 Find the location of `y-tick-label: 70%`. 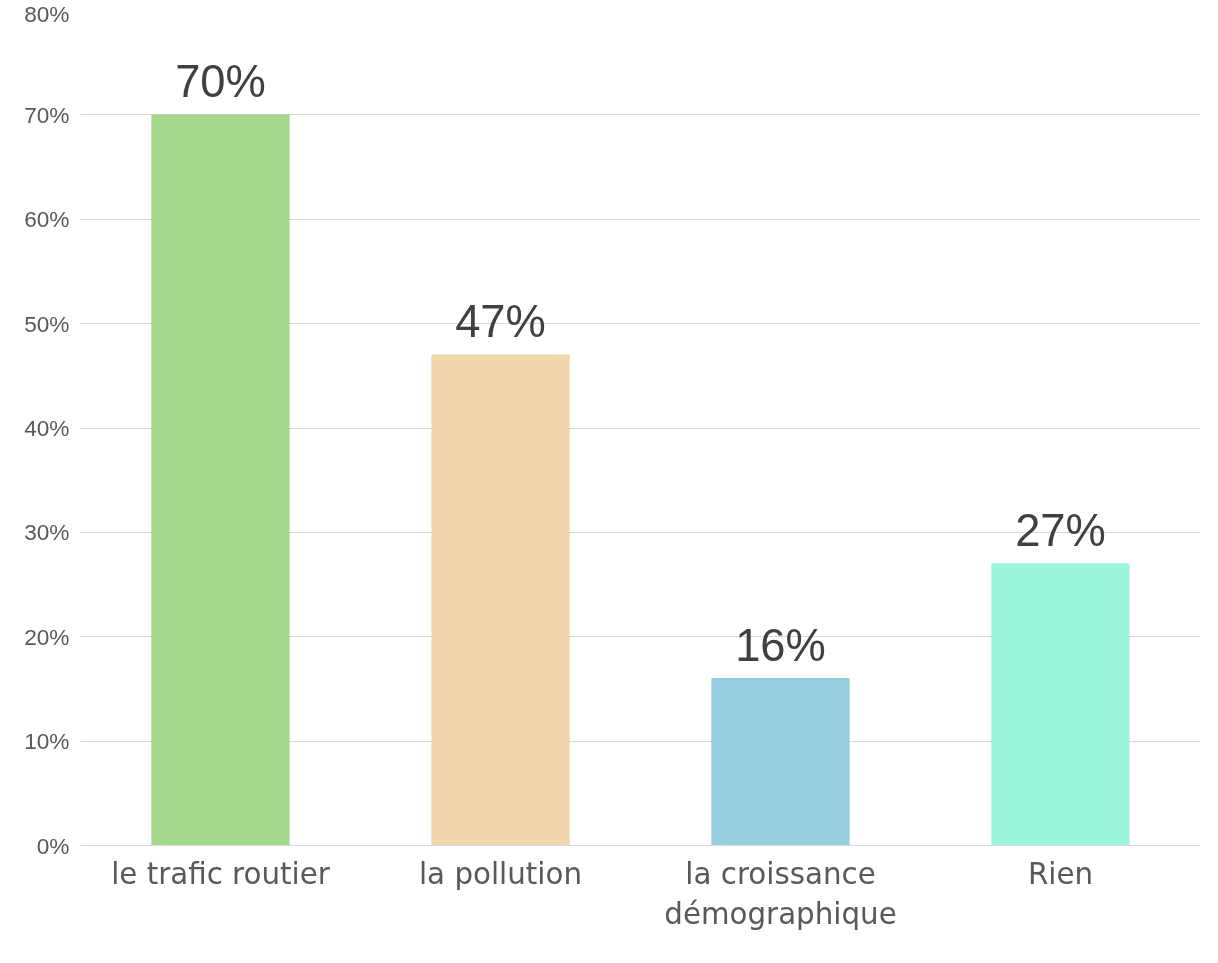

y-tick-label: 70% is located at coordinates (47, 114).